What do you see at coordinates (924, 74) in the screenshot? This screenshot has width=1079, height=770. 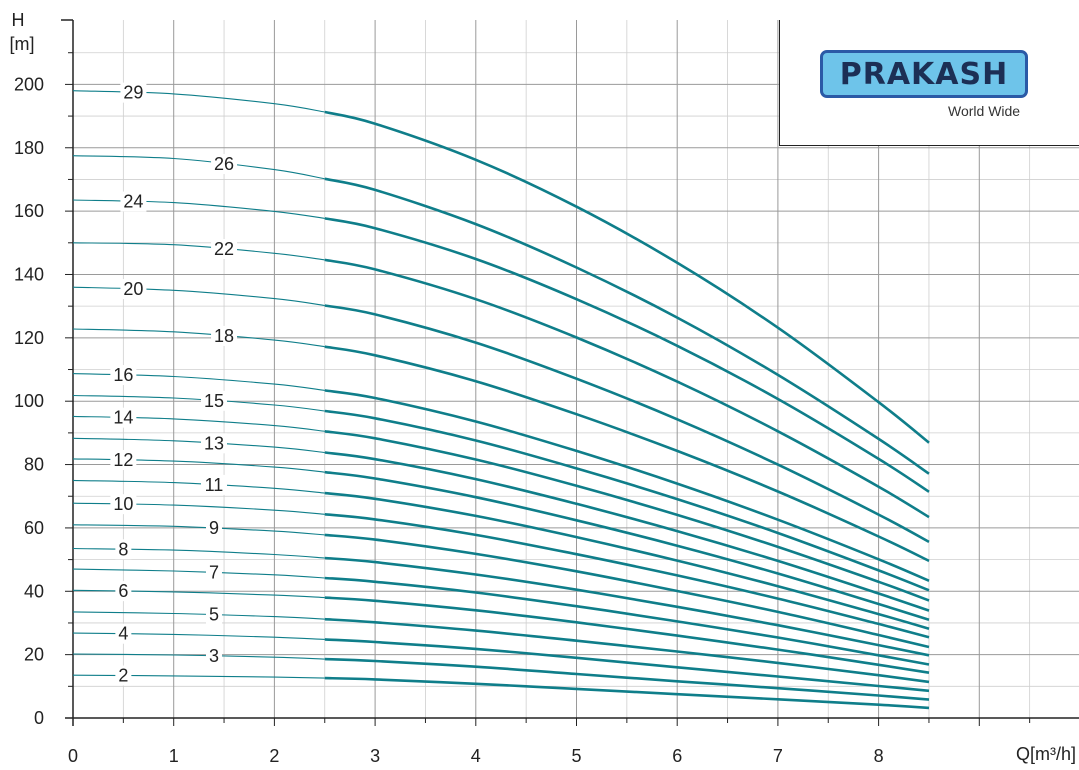 I see `brand-logo: PRAKASH` at bounding box center [924, 74].